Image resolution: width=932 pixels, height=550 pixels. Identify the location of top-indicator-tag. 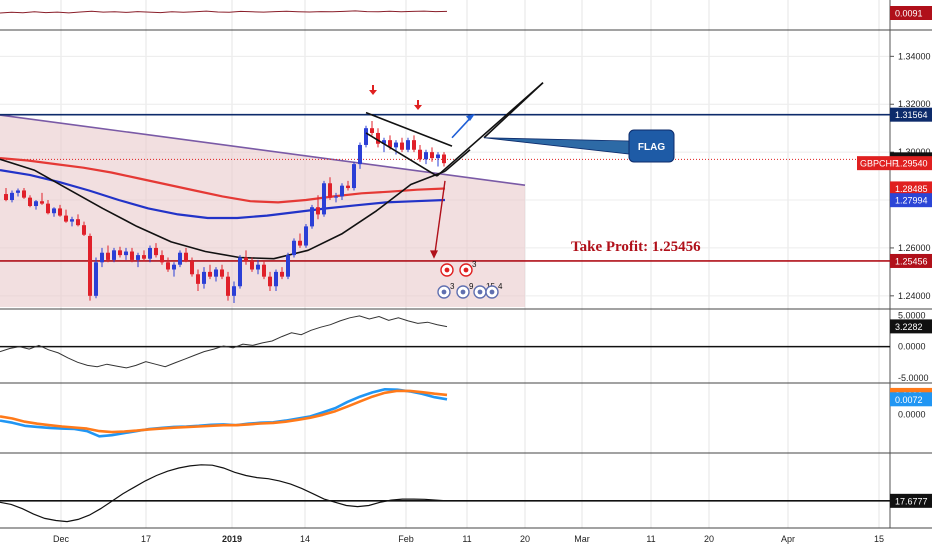
(911, 13).